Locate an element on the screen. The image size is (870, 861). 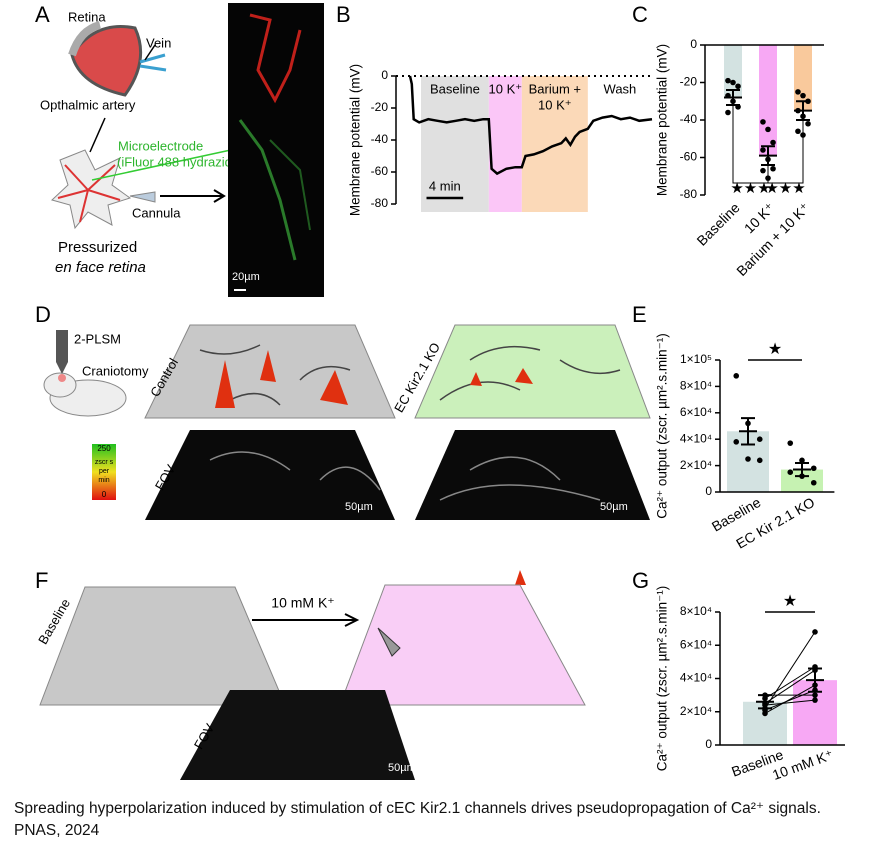
colorbar is located at coordinates (104, 472).